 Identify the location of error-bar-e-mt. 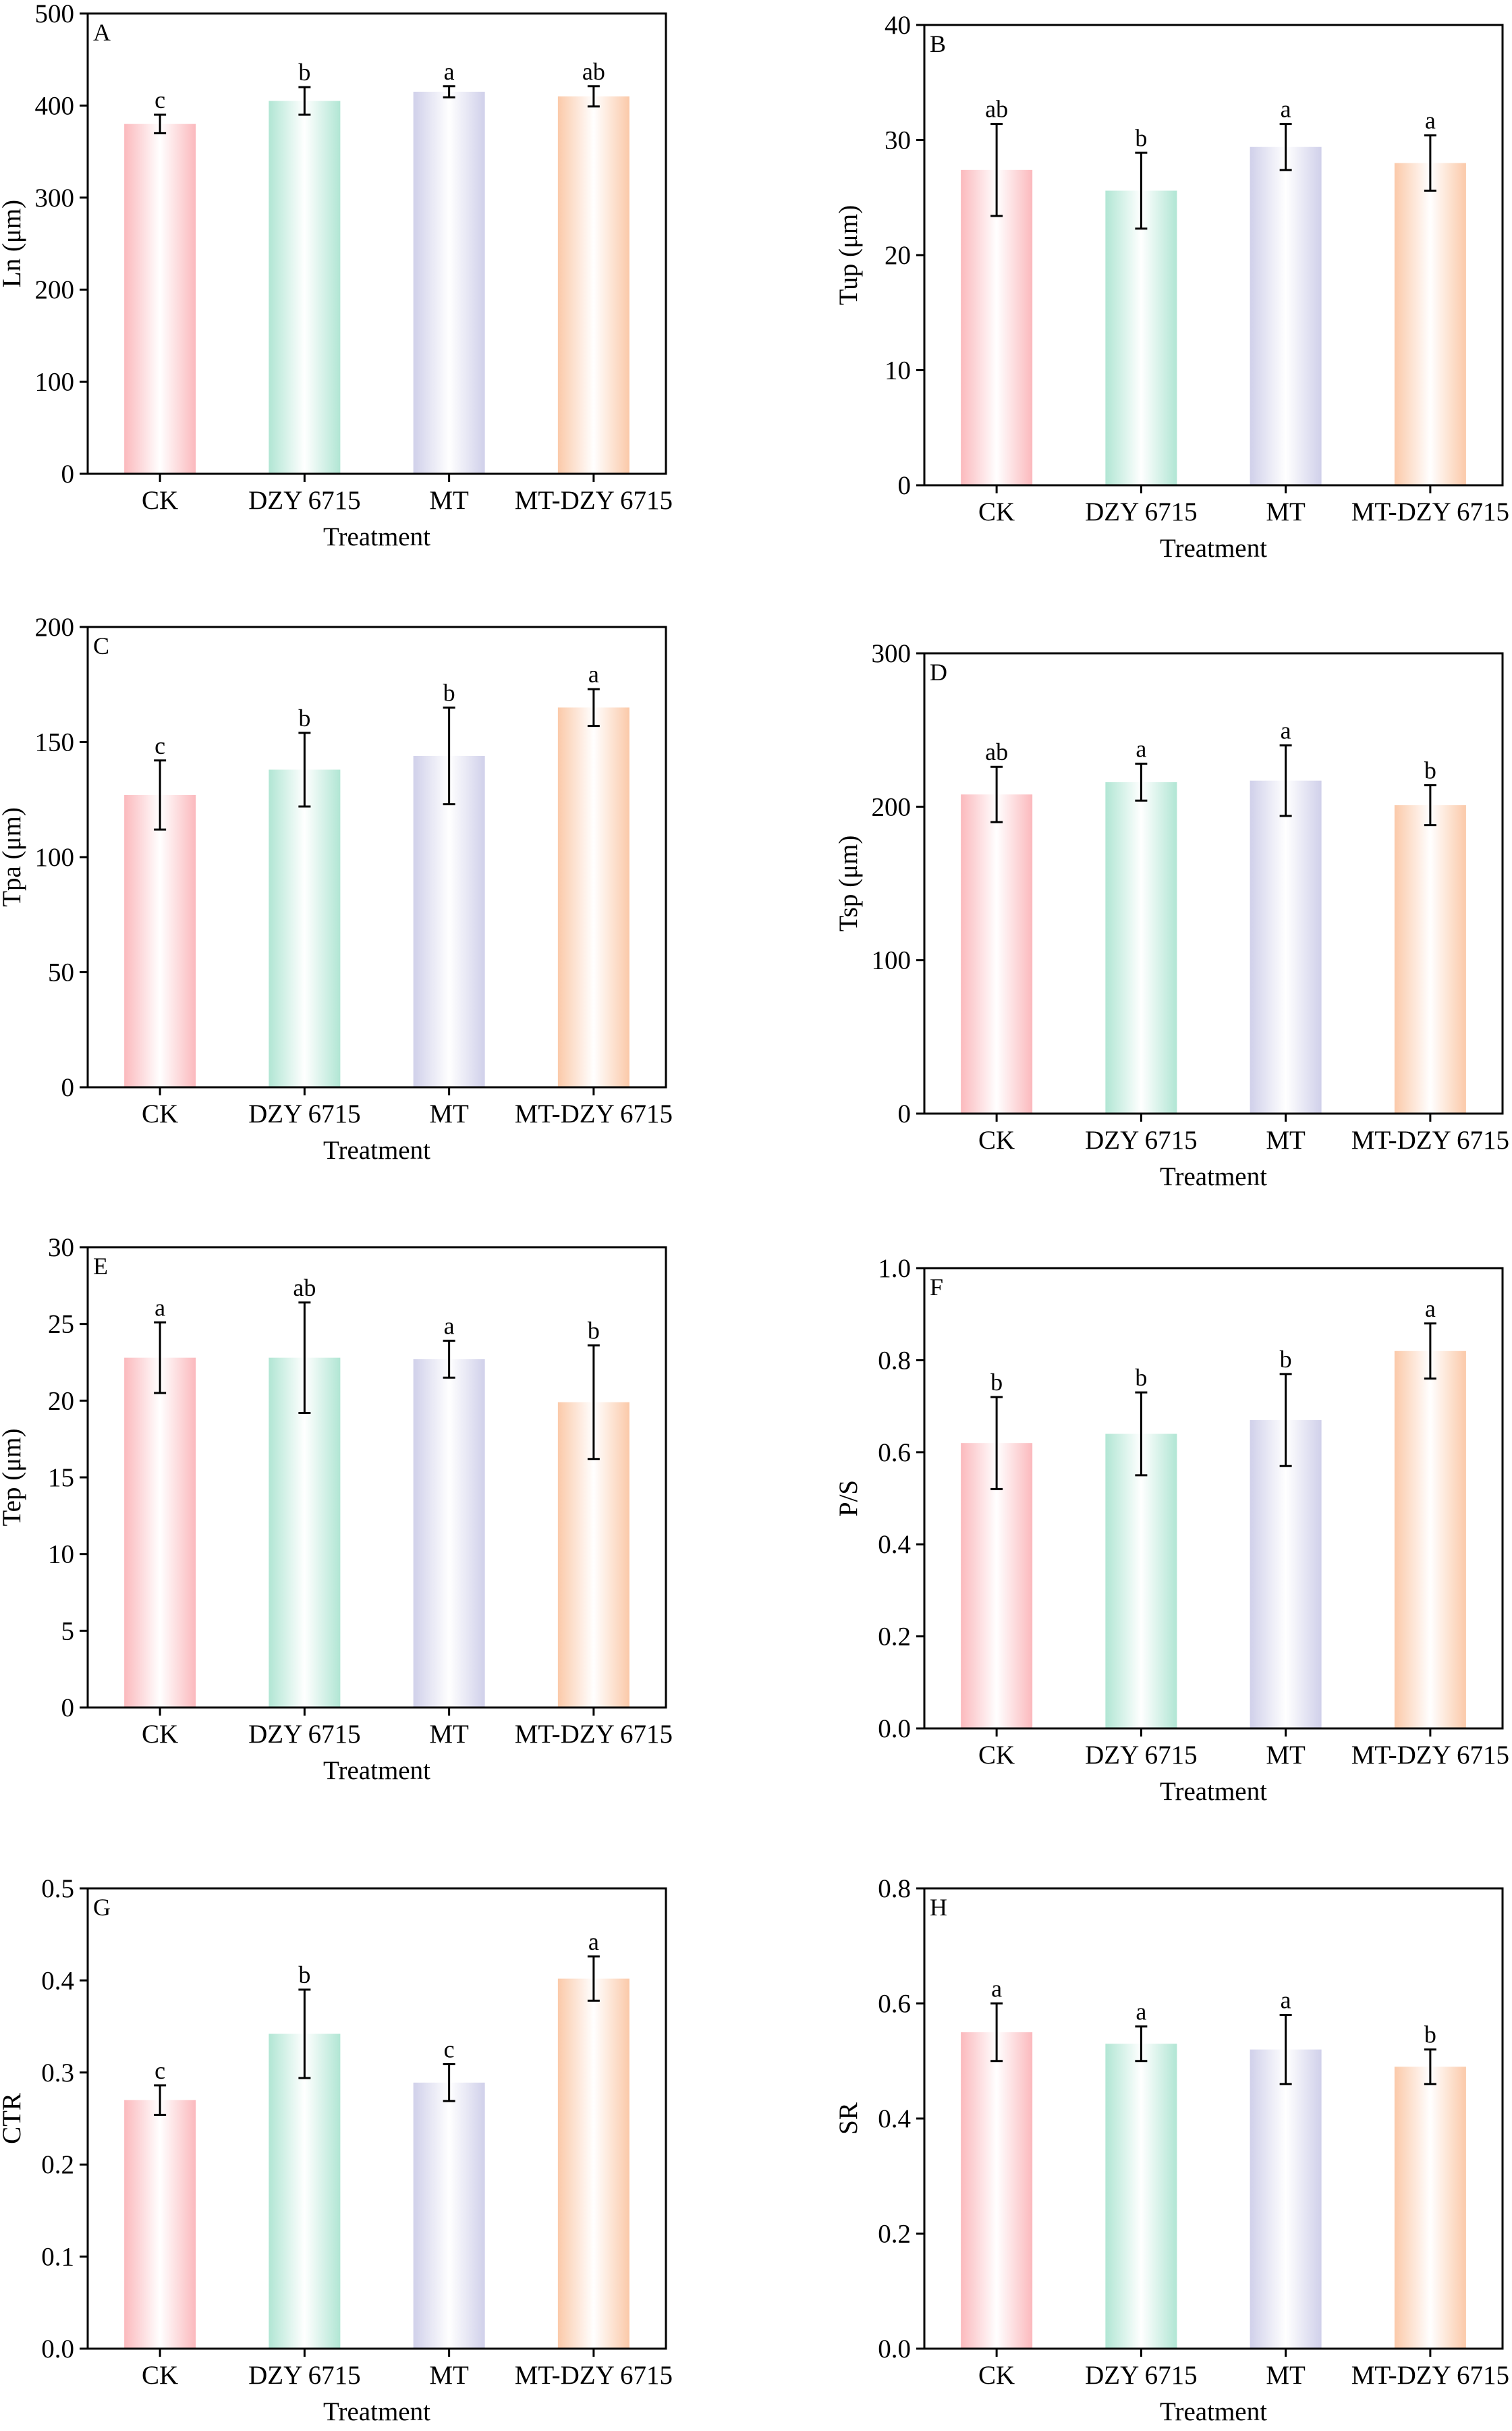
(449, 1359).